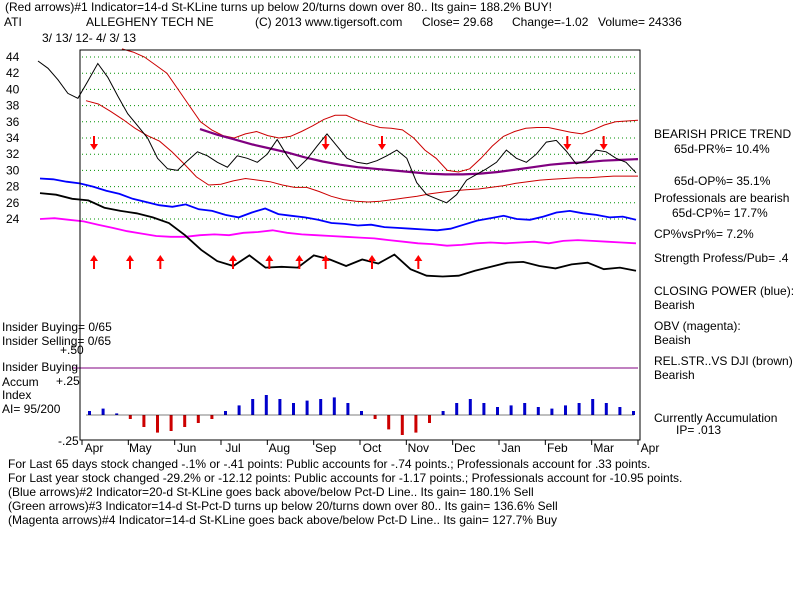 Image resolution: width=800 pixels, height=600 pixels. I want to click on company-name: ALLEGHENY TECH NE, so click(150, 22).